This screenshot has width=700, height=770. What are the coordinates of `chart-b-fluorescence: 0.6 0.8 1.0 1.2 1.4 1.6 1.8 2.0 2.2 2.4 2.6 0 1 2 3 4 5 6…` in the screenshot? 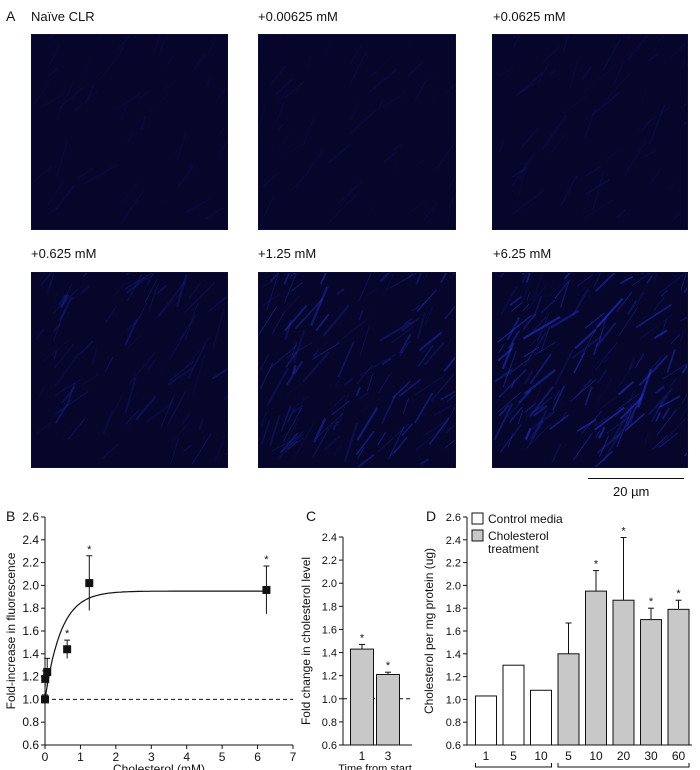 It's located at (150, 640).